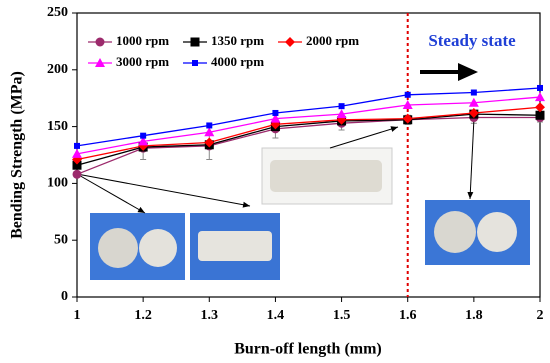 Image resolution: width=550 pixels, height=363 pixels. I want to click on x-tick-label: 1, so click(77, 315).